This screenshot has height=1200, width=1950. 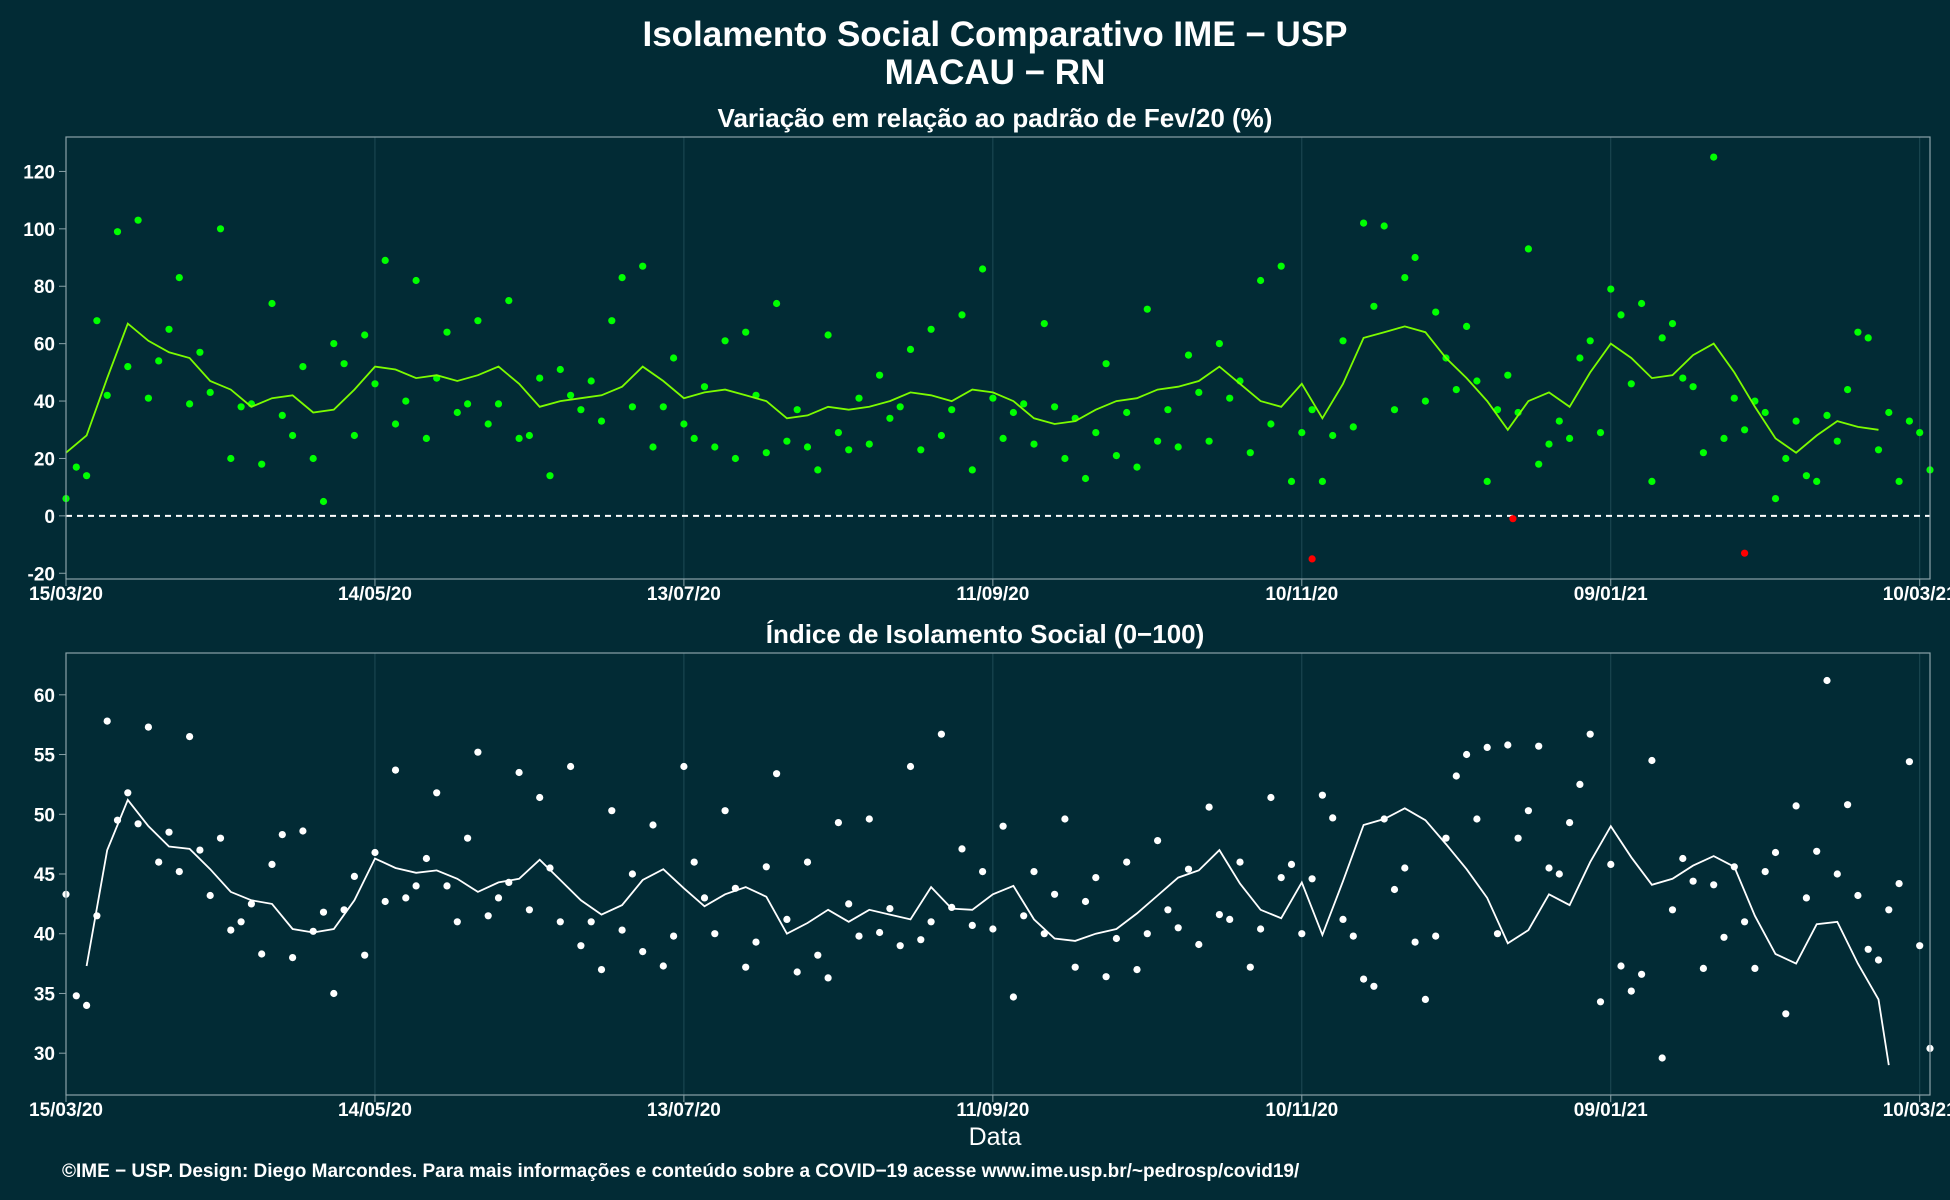 What do you see at coordinates (1916, 594) in the screenshot?
I see `x-tick-label: 10/03/21` at bounding box center [1916, 594].